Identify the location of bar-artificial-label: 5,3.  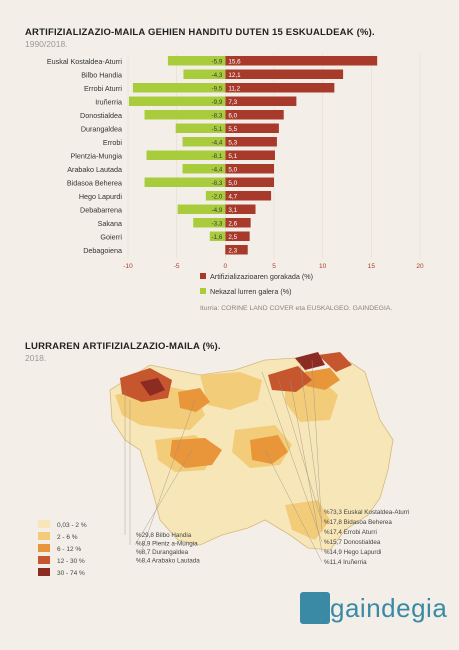
(232, 143).